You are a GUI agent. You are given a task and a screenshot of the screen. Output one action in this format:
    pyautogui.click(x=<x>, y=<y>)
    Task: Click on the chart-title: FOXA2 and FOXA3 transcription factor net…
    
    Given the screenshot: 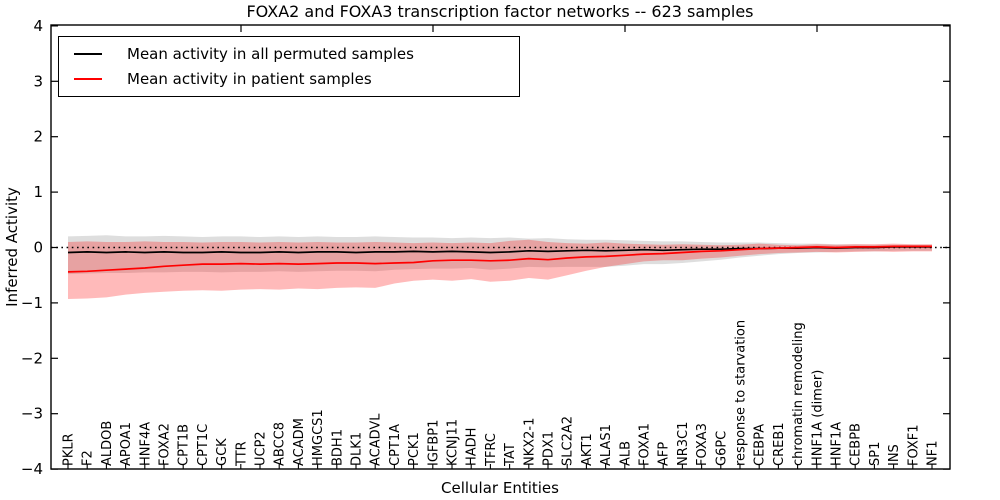 What is the action you would take?
    pyautogui.click(x=500, y=11)
    